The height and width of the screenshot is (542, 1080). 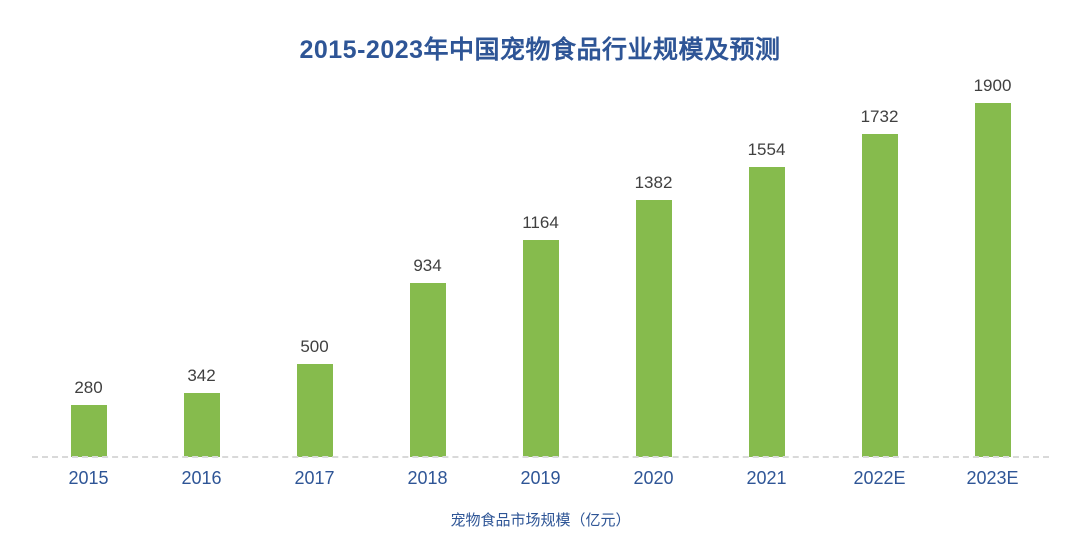 I want to click on x-axis-tick-label: 2018, so click(x=427, y=478).